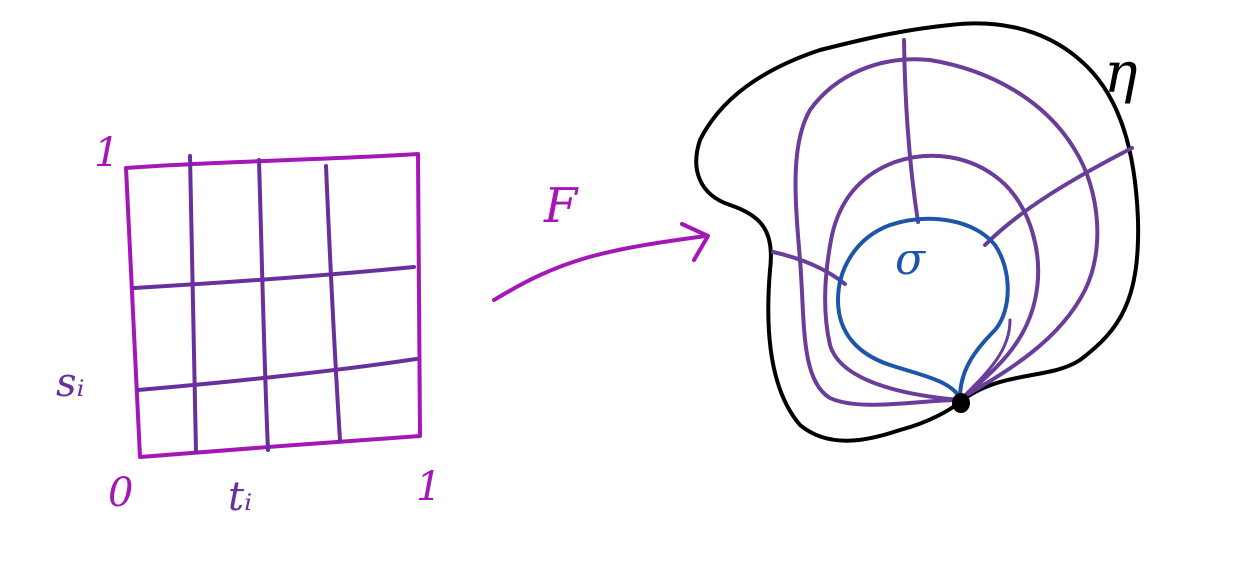 This screenshot has width=1253, height=566. What do you see at coordinates (923, 308) in the screenshot?
I see `inner-loop-sigma` at bounding box center [923, 308].